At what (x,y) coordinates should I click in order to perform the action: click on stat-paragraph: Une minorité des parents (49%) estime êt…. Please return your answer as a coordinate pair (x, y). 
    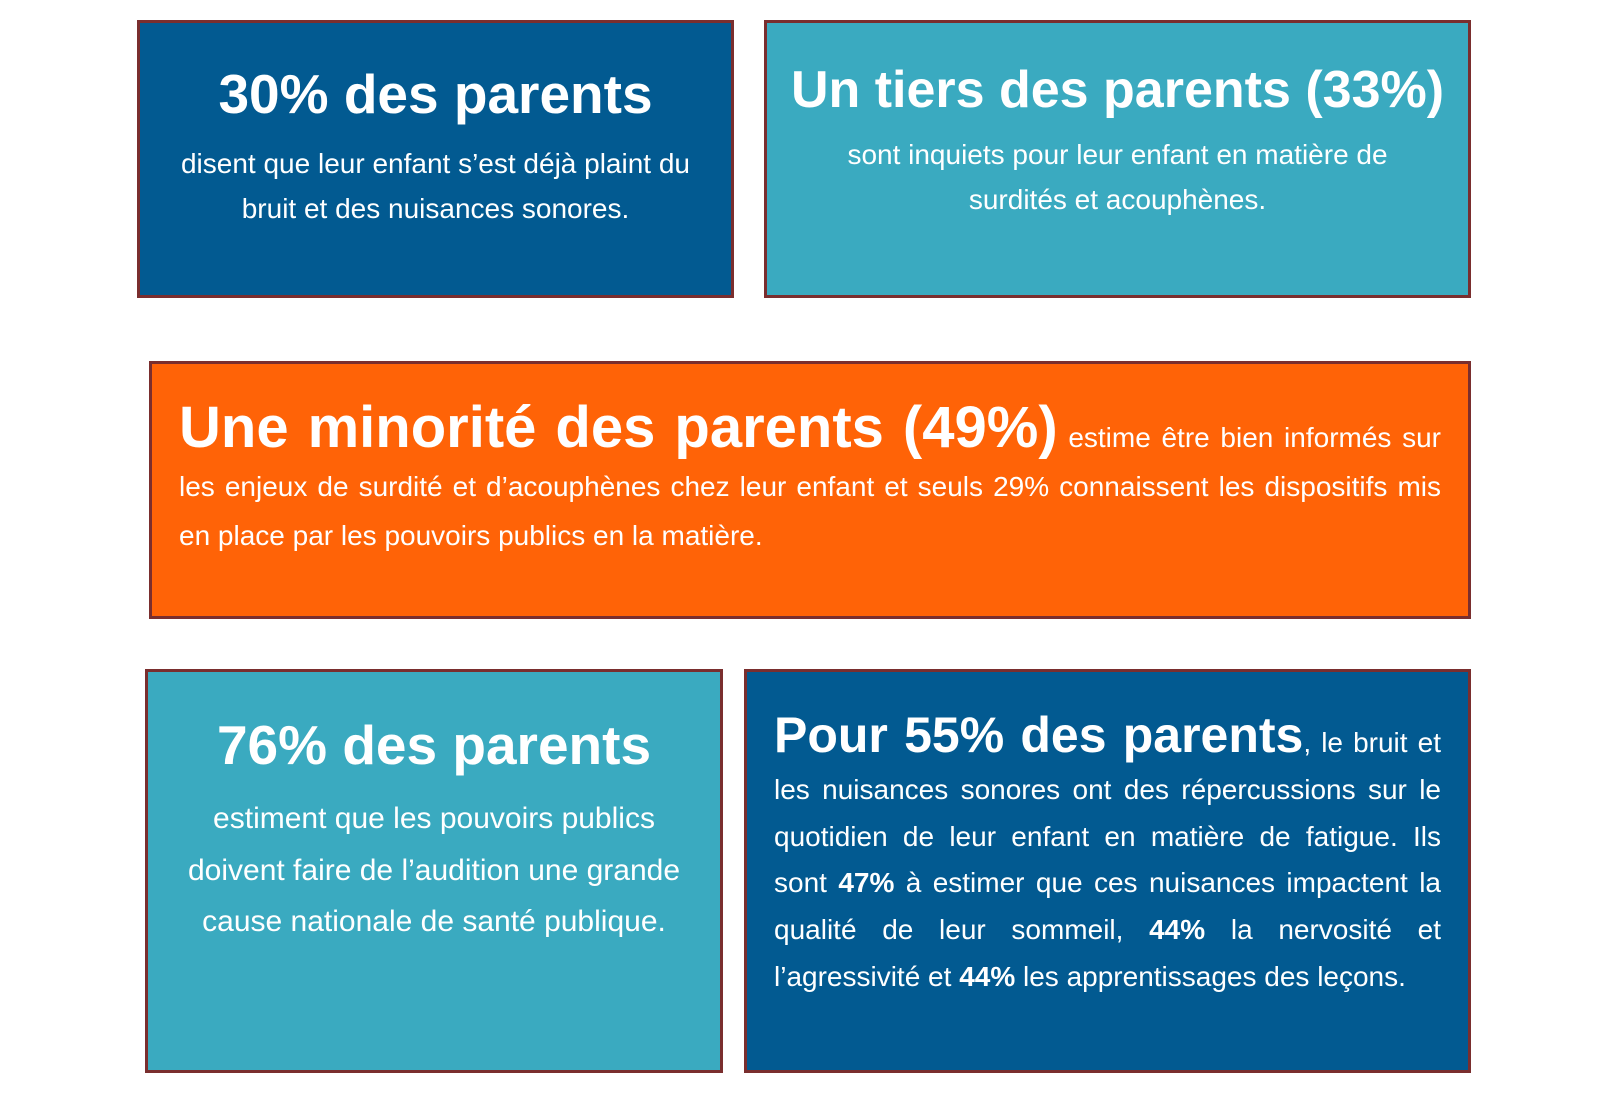
    Looking at the image, I should click on (810, 479).